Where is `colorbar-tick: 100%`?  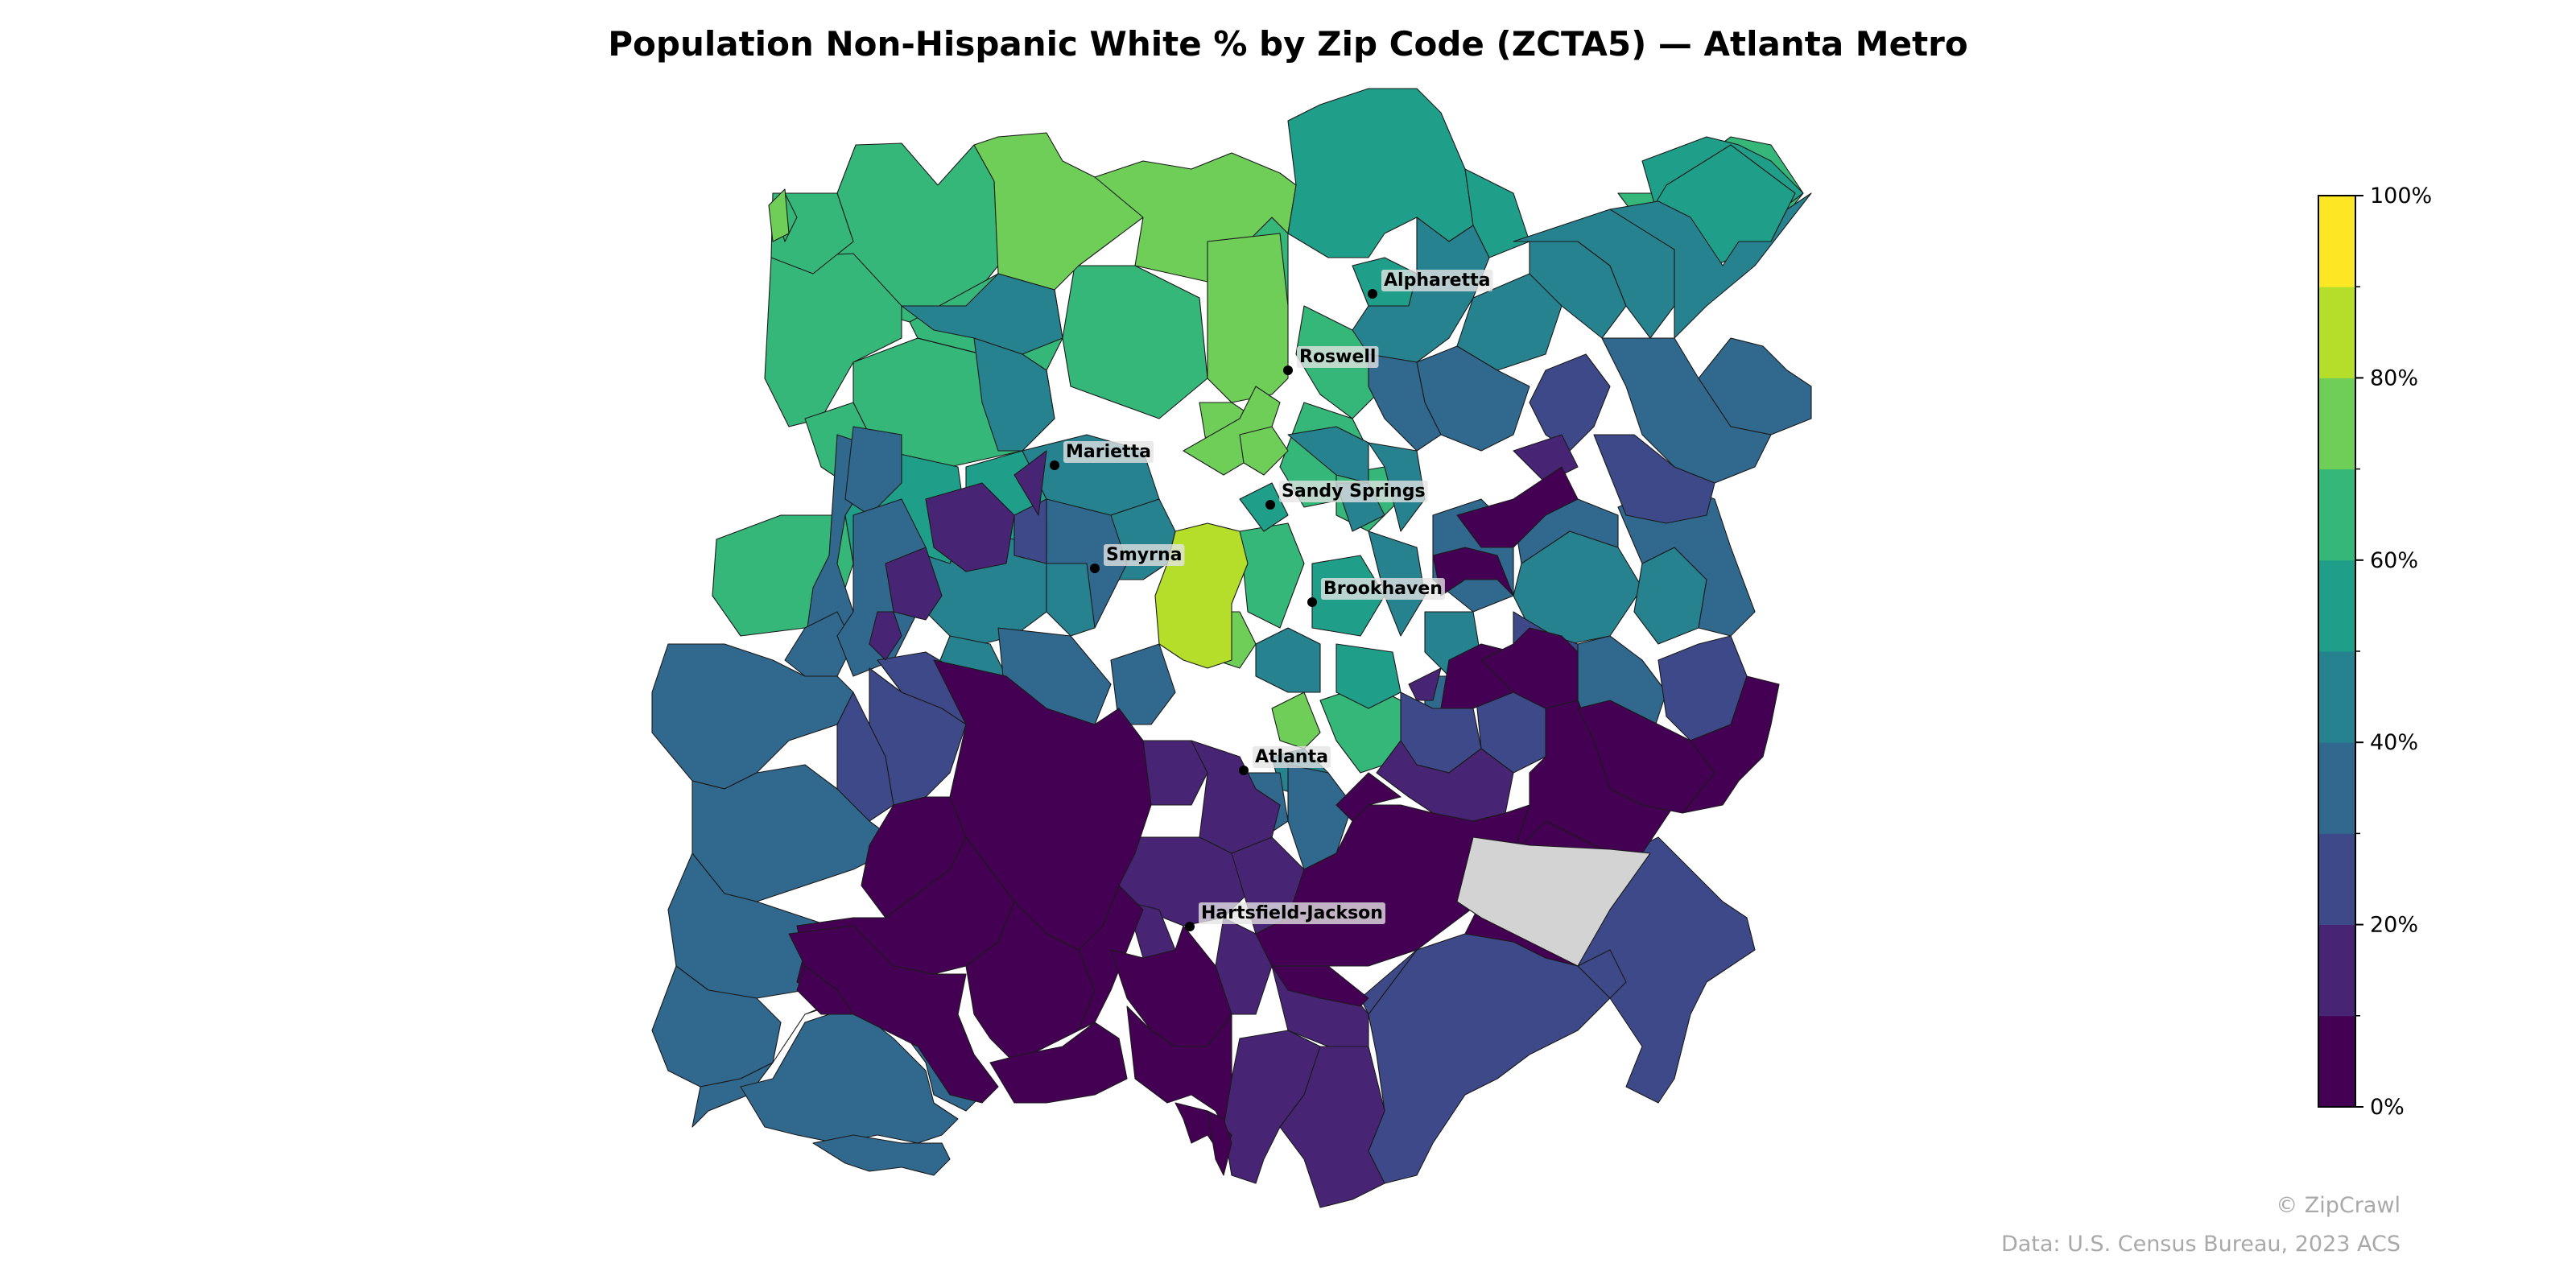
colorbar-tick: 100% is located at coordinates (2393, 196).